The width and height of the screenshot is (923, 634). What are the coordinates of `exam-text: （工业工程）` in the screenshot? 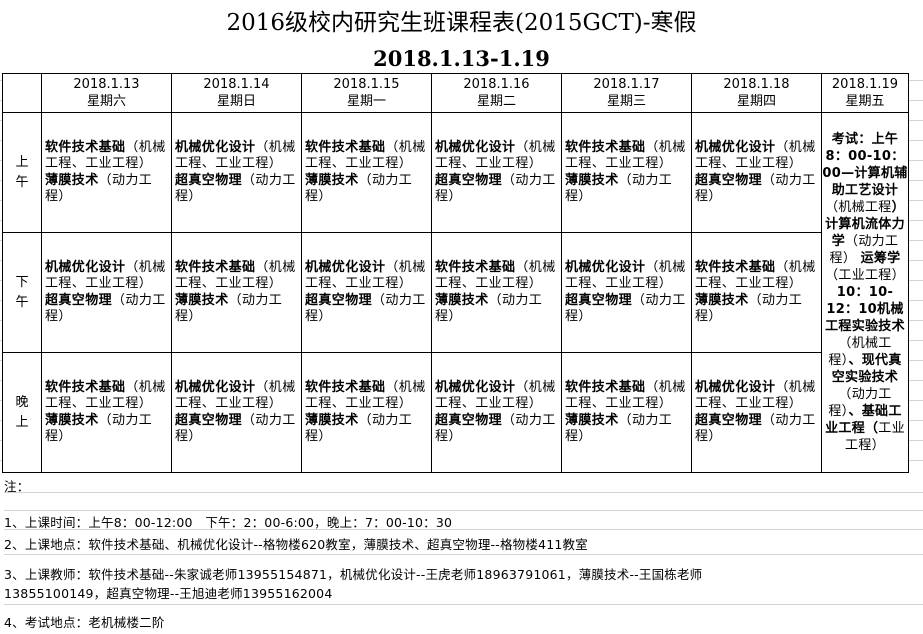 It's located at (865, 275).